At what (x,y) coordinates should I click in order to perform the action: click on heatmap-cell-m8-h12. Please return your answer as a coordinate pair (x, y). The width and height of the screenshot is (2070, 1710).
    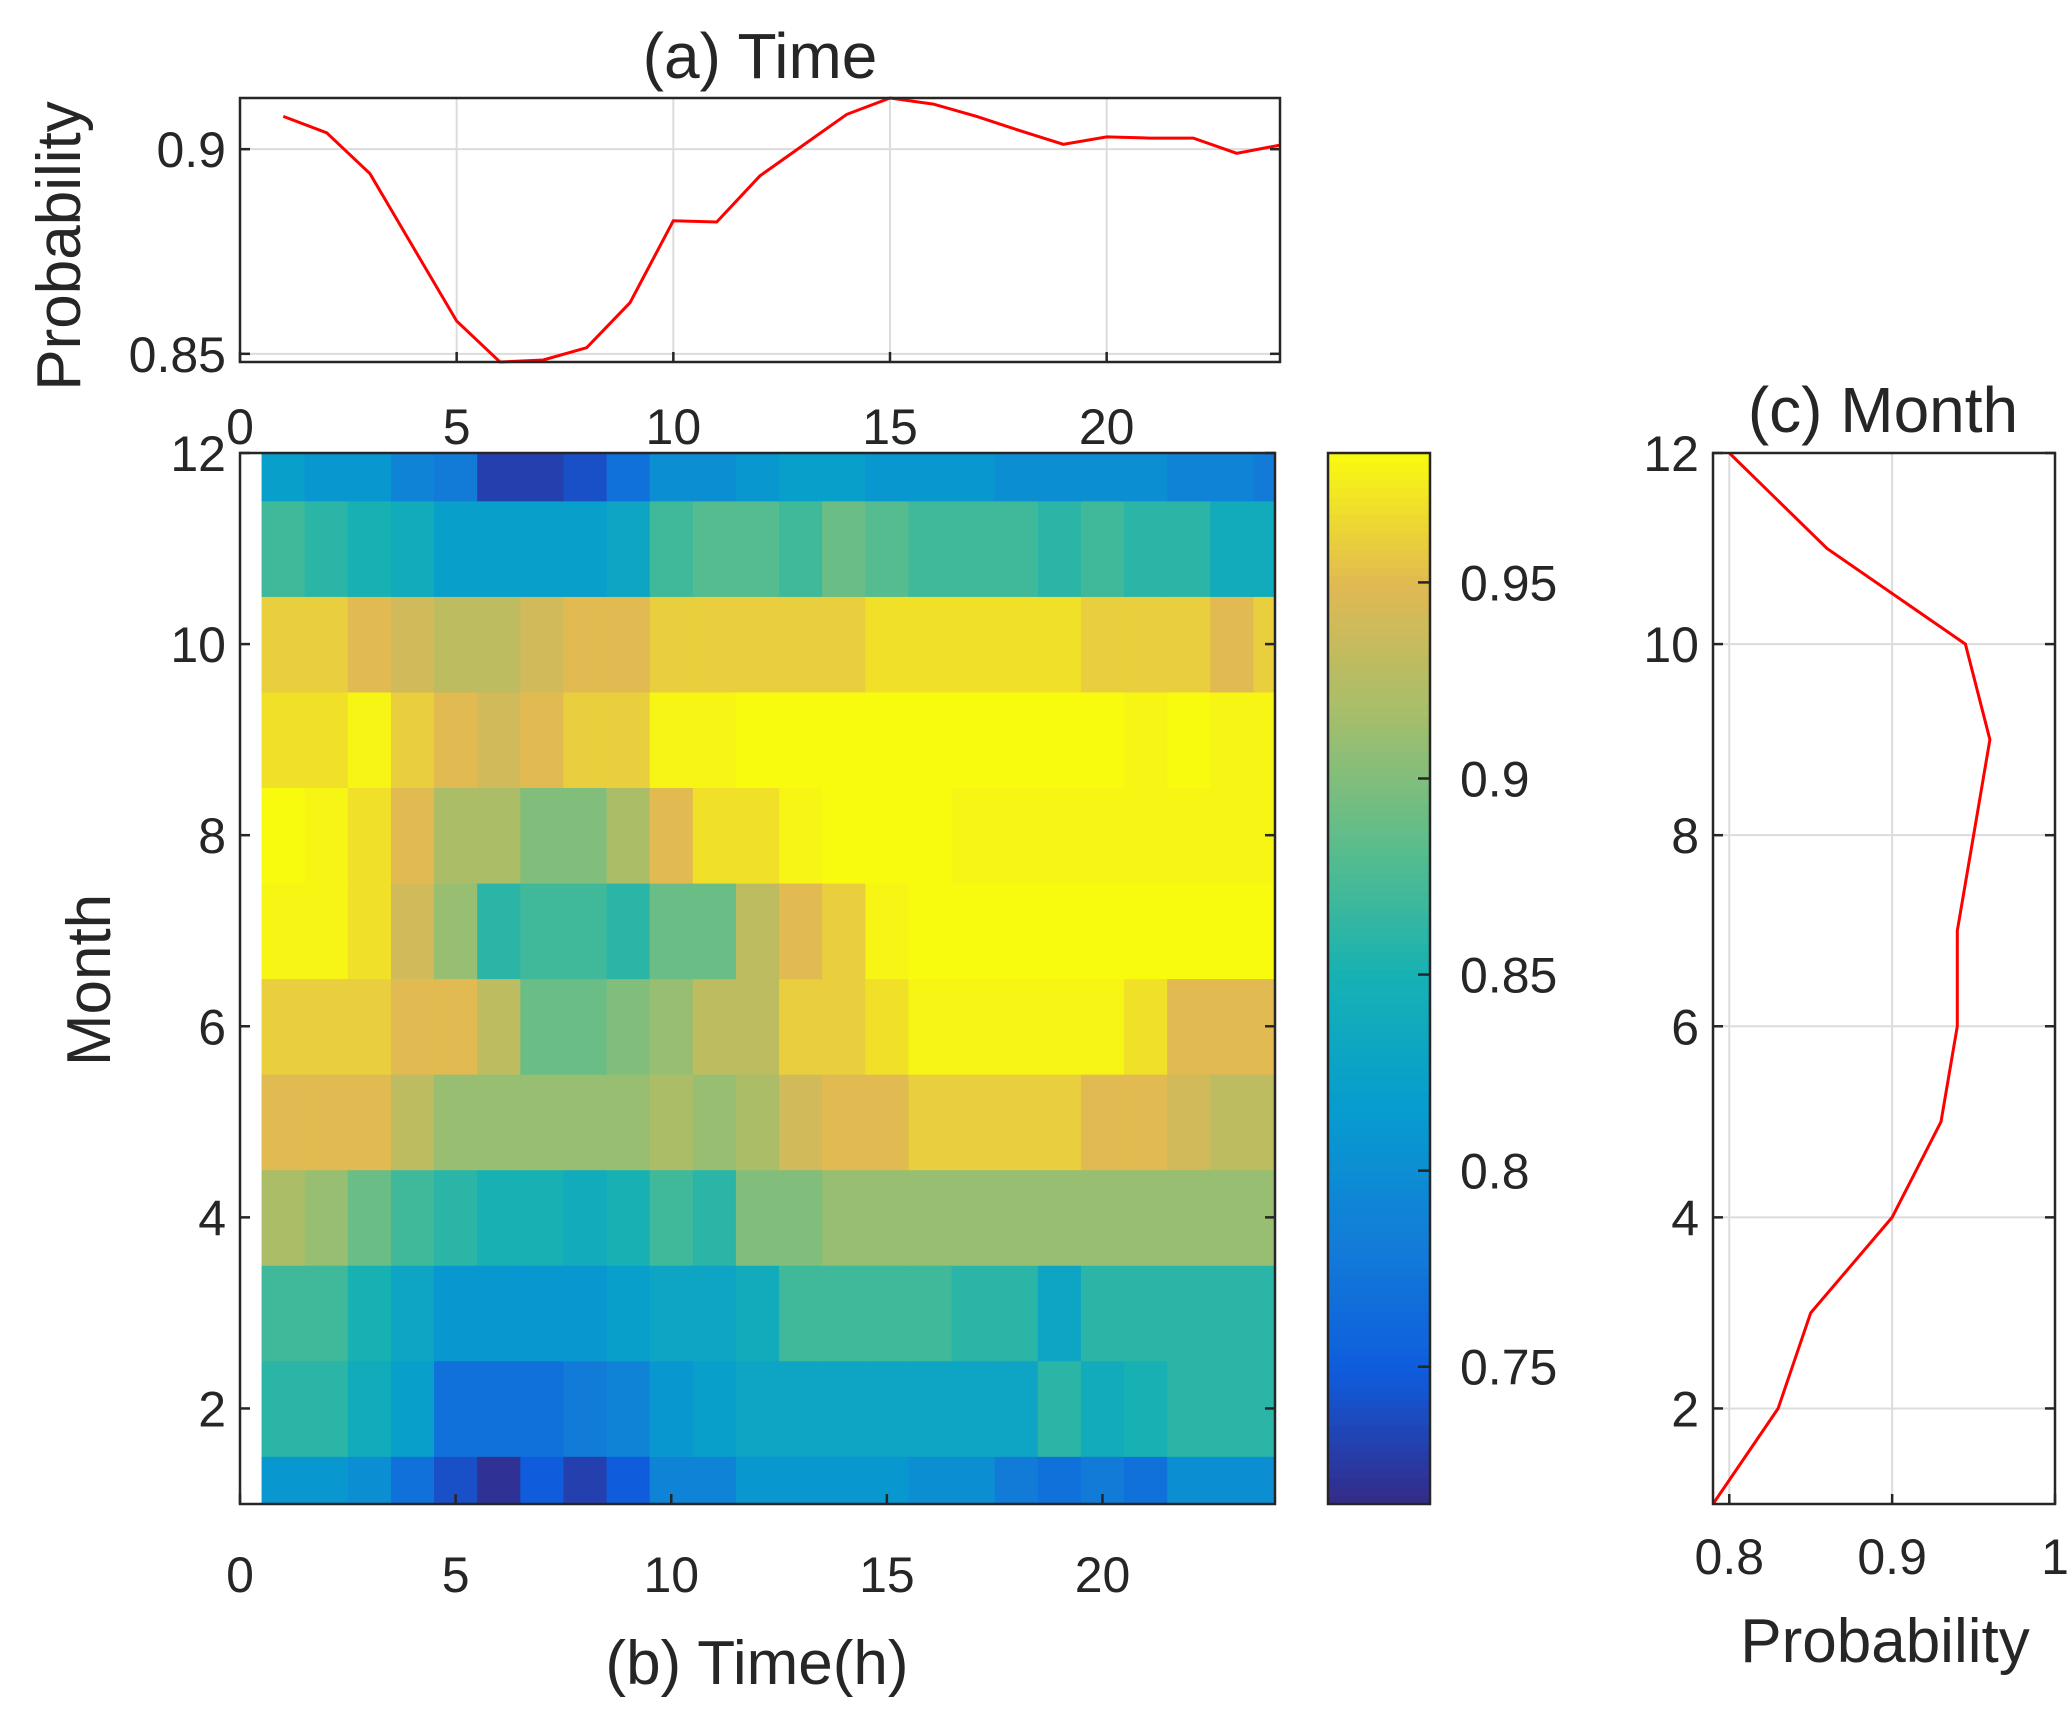
    Looking at the image, I should click on (757, 835).